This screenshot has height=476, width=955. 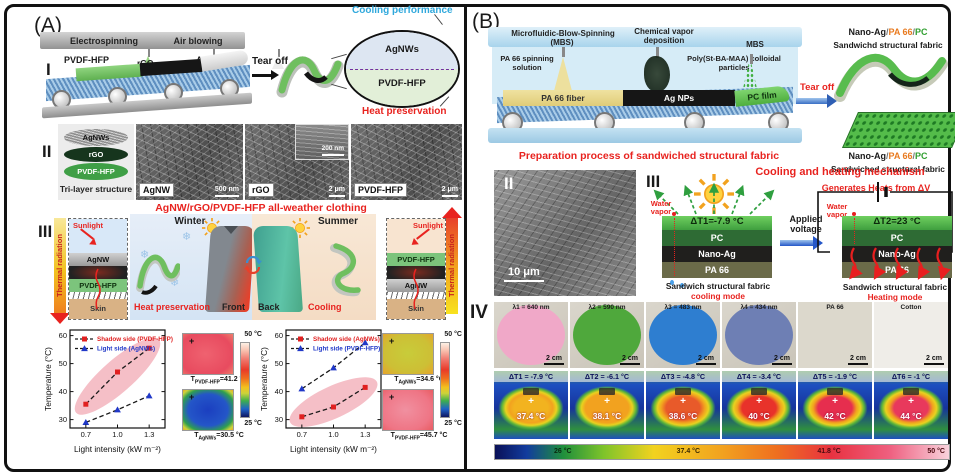 I want to click on ir-image: ΔT2 = -6.1 °C +38.1 °C, so click(x=607, y=405).